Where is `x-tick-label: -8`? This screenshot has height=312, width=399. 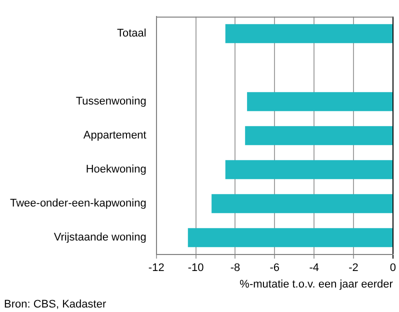 x-tick-label: -8 is located at coordinates (235, 268).